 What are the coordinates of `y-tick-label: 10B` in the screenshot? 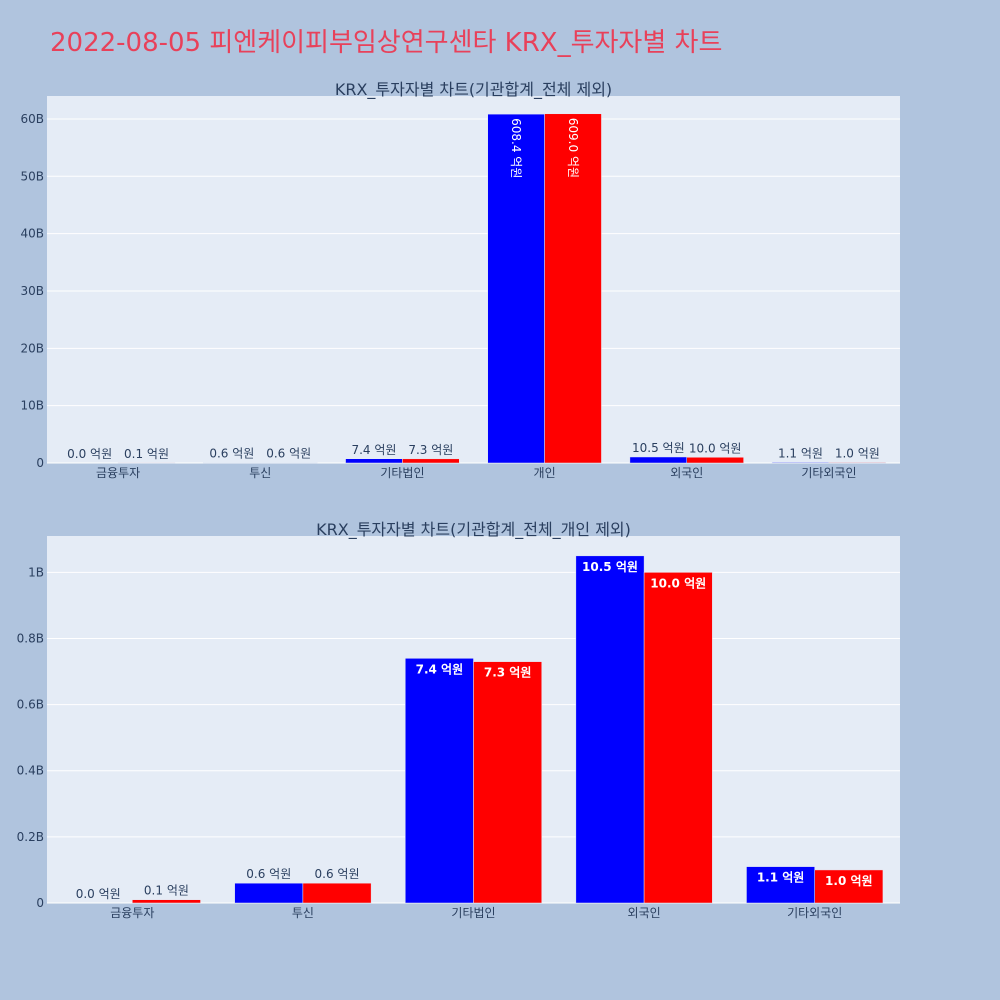 It's located at (32, 406).